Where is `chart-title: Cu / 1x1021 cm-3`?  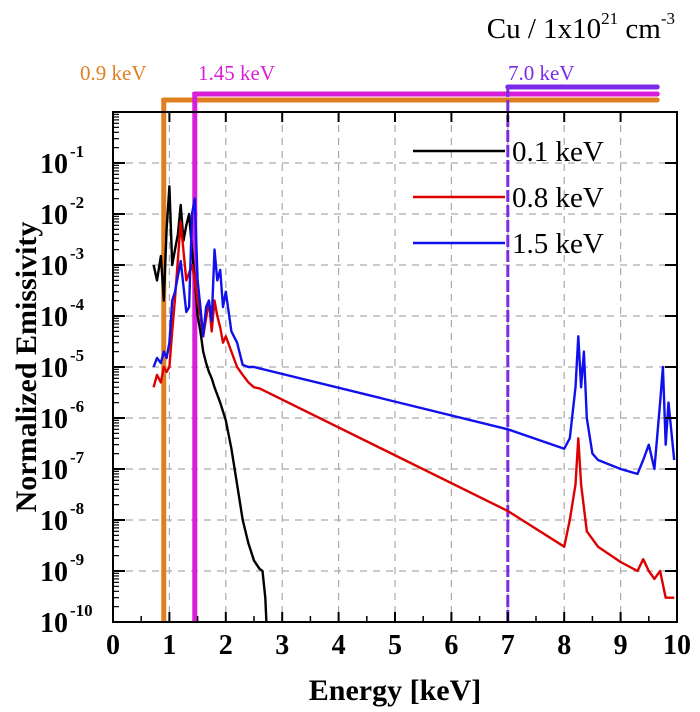 chart-title: Cu / 1x1021 cm-3 is located at coordinates (581, 27).